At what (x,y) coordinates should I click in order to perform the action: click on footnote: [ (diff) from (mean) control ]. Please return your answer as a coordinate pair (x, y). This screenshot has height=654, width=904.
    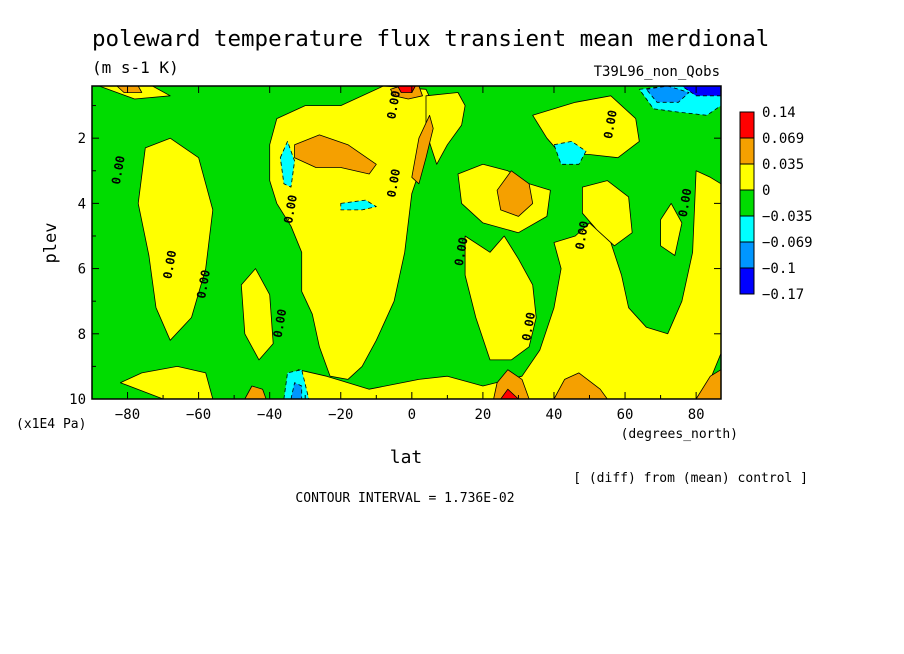
    Looking at the image, I should click on (690, 478).